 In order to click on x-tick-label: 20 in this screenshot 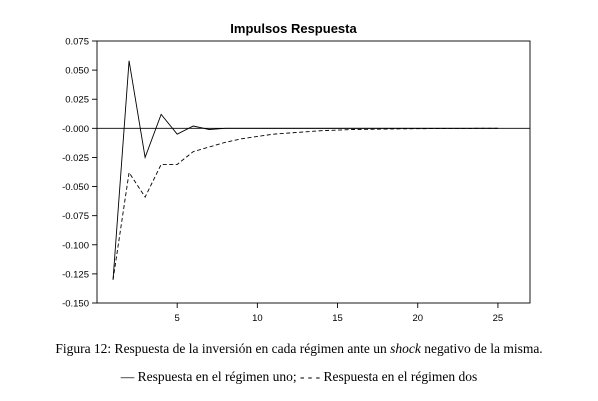, I will do `click(417, 318)`.